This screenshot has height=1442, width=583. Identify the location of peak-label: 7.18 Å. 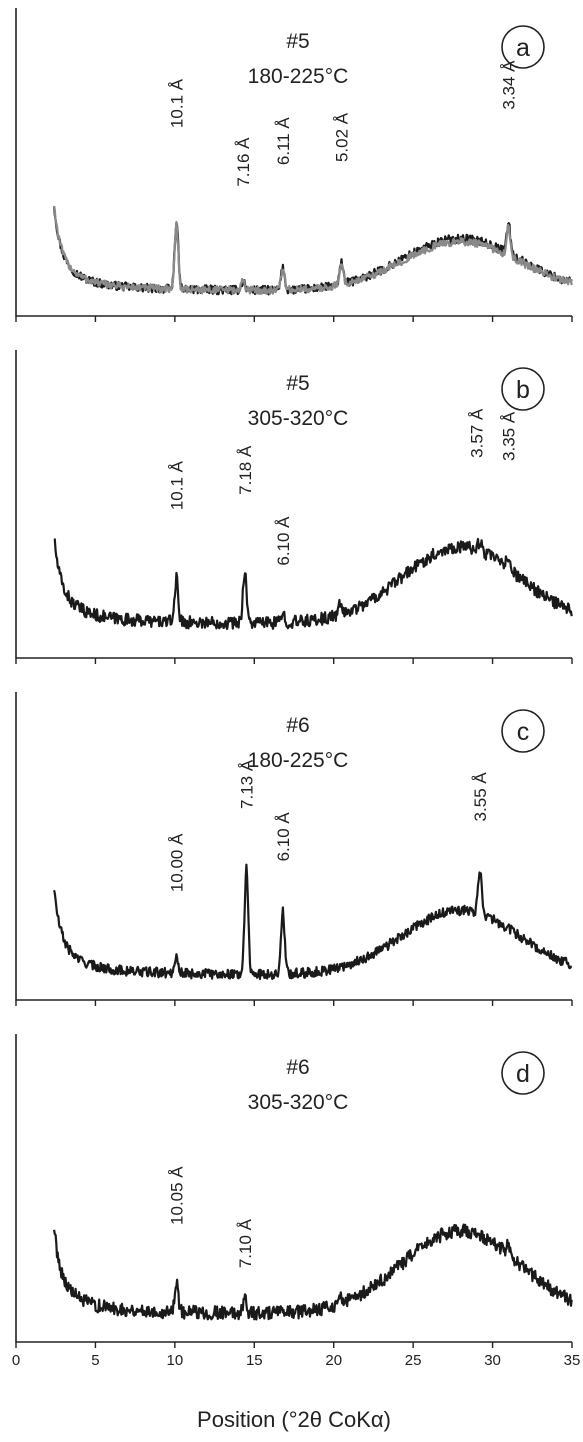
(245, 470).